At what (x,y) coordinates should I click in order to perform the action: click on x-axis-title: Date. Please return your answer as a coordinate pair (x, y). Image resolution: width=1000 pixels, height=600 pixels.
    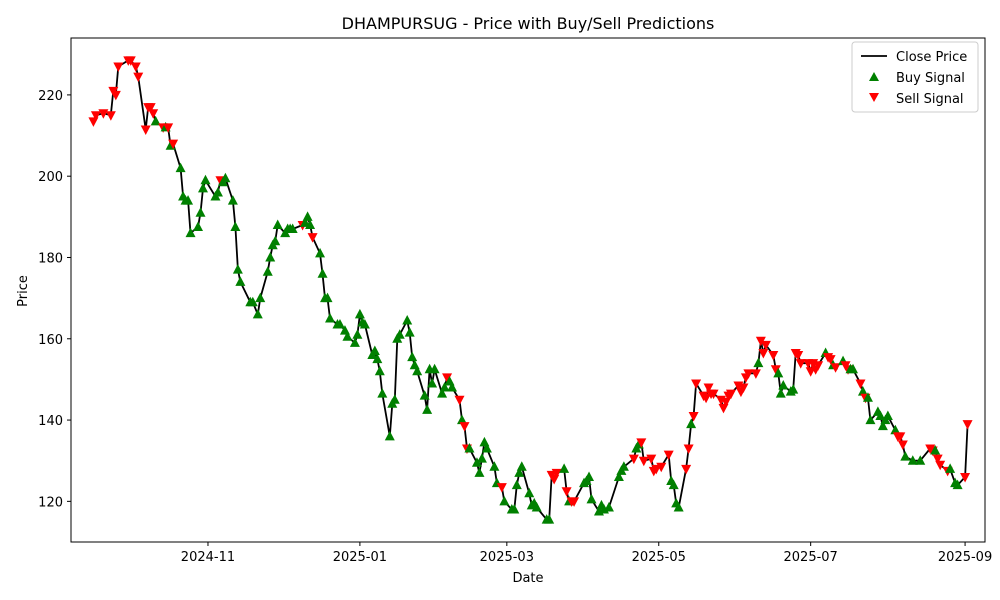
    Looking at the image, I should click on (527, 578).